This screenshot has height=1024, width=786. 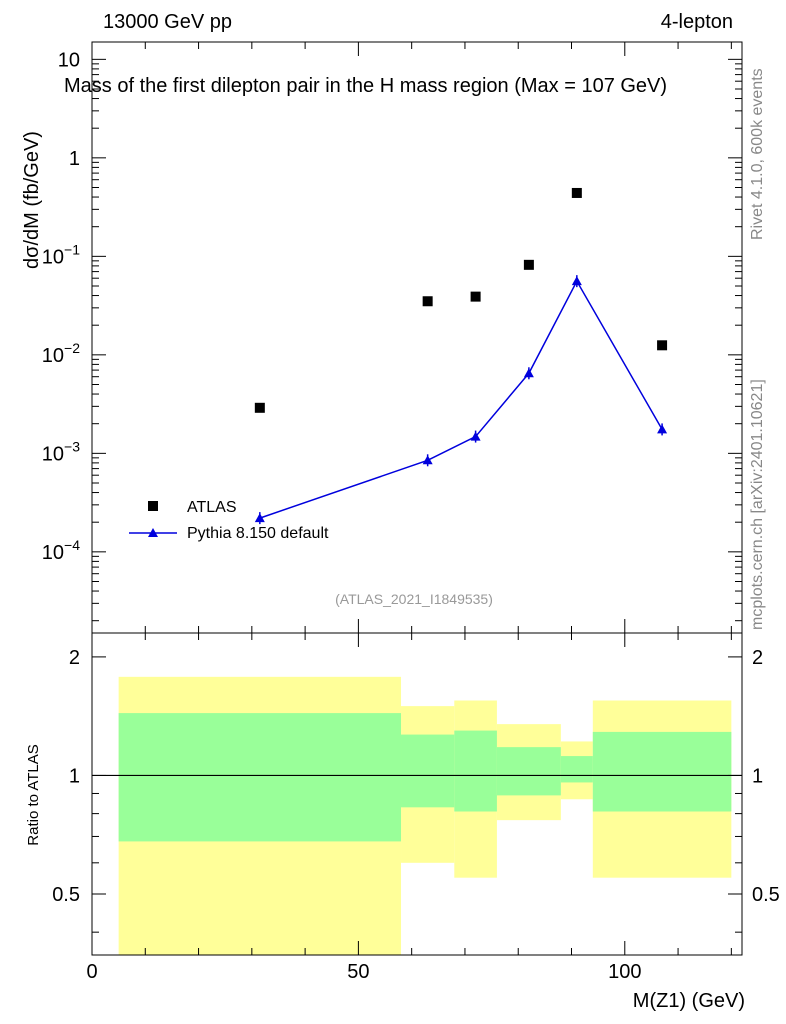 I want to click on main-ytick-label-exp: −2, so click(x=72, y=348).